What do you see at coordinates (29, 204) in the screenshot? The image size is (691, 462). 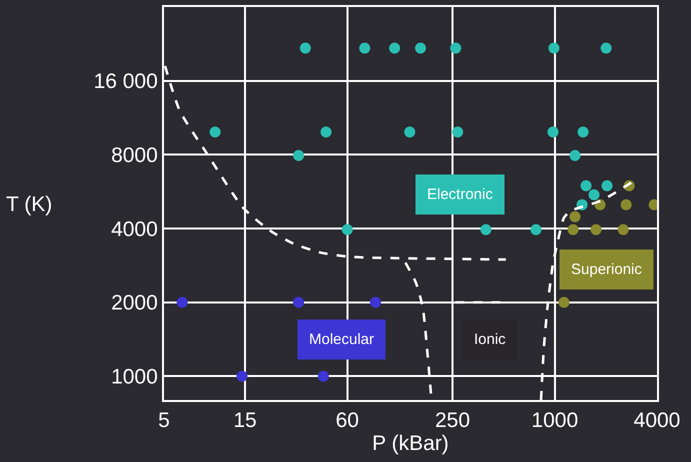 I see `y-axis-title: T (K)` at bounding box center [29, 204].